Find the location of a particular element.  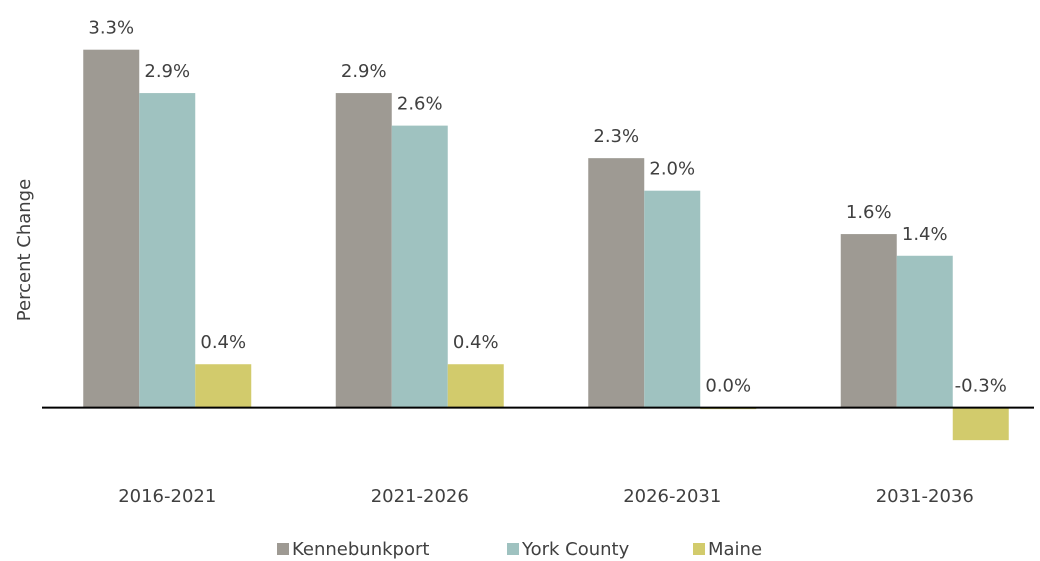

data-label: 3.3% is located at coordinates (111, 28).